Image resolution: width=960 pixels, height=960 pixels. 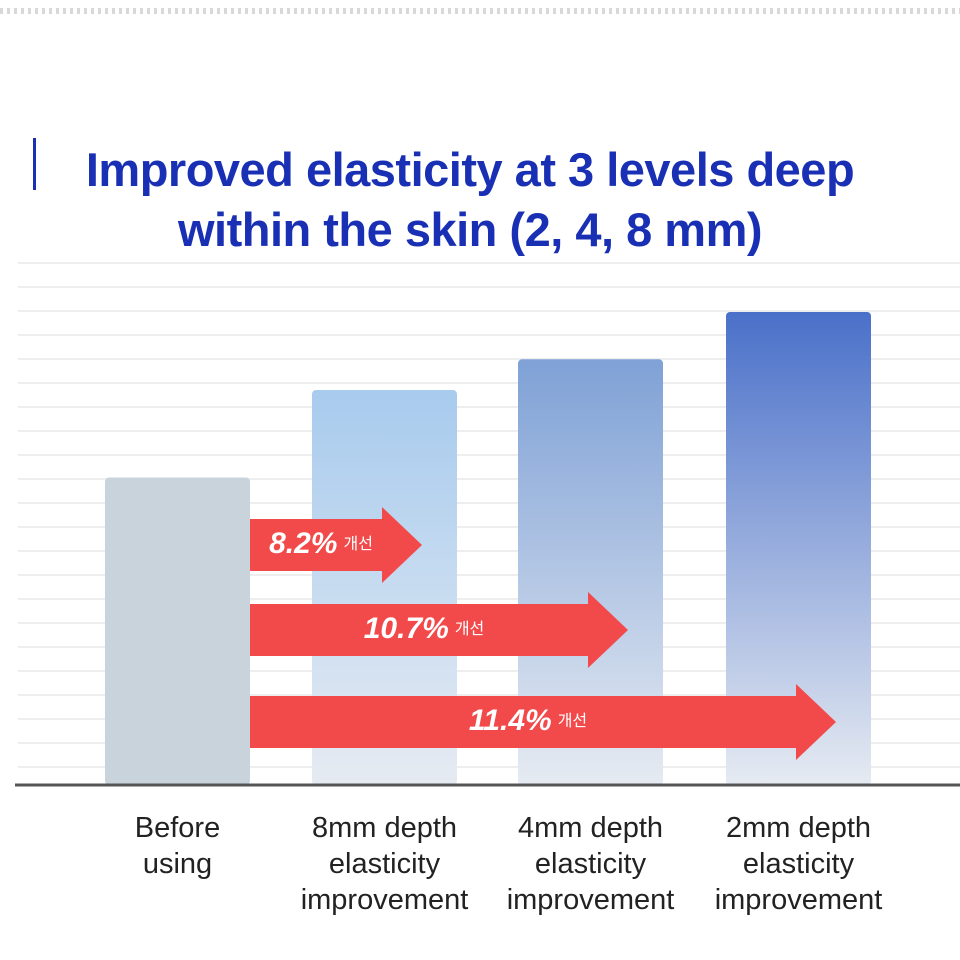 What do you see at coordinates (406, 628) in the screenshot?
I see `improvement-label: 10.7%` at bounding box center [406, 628].